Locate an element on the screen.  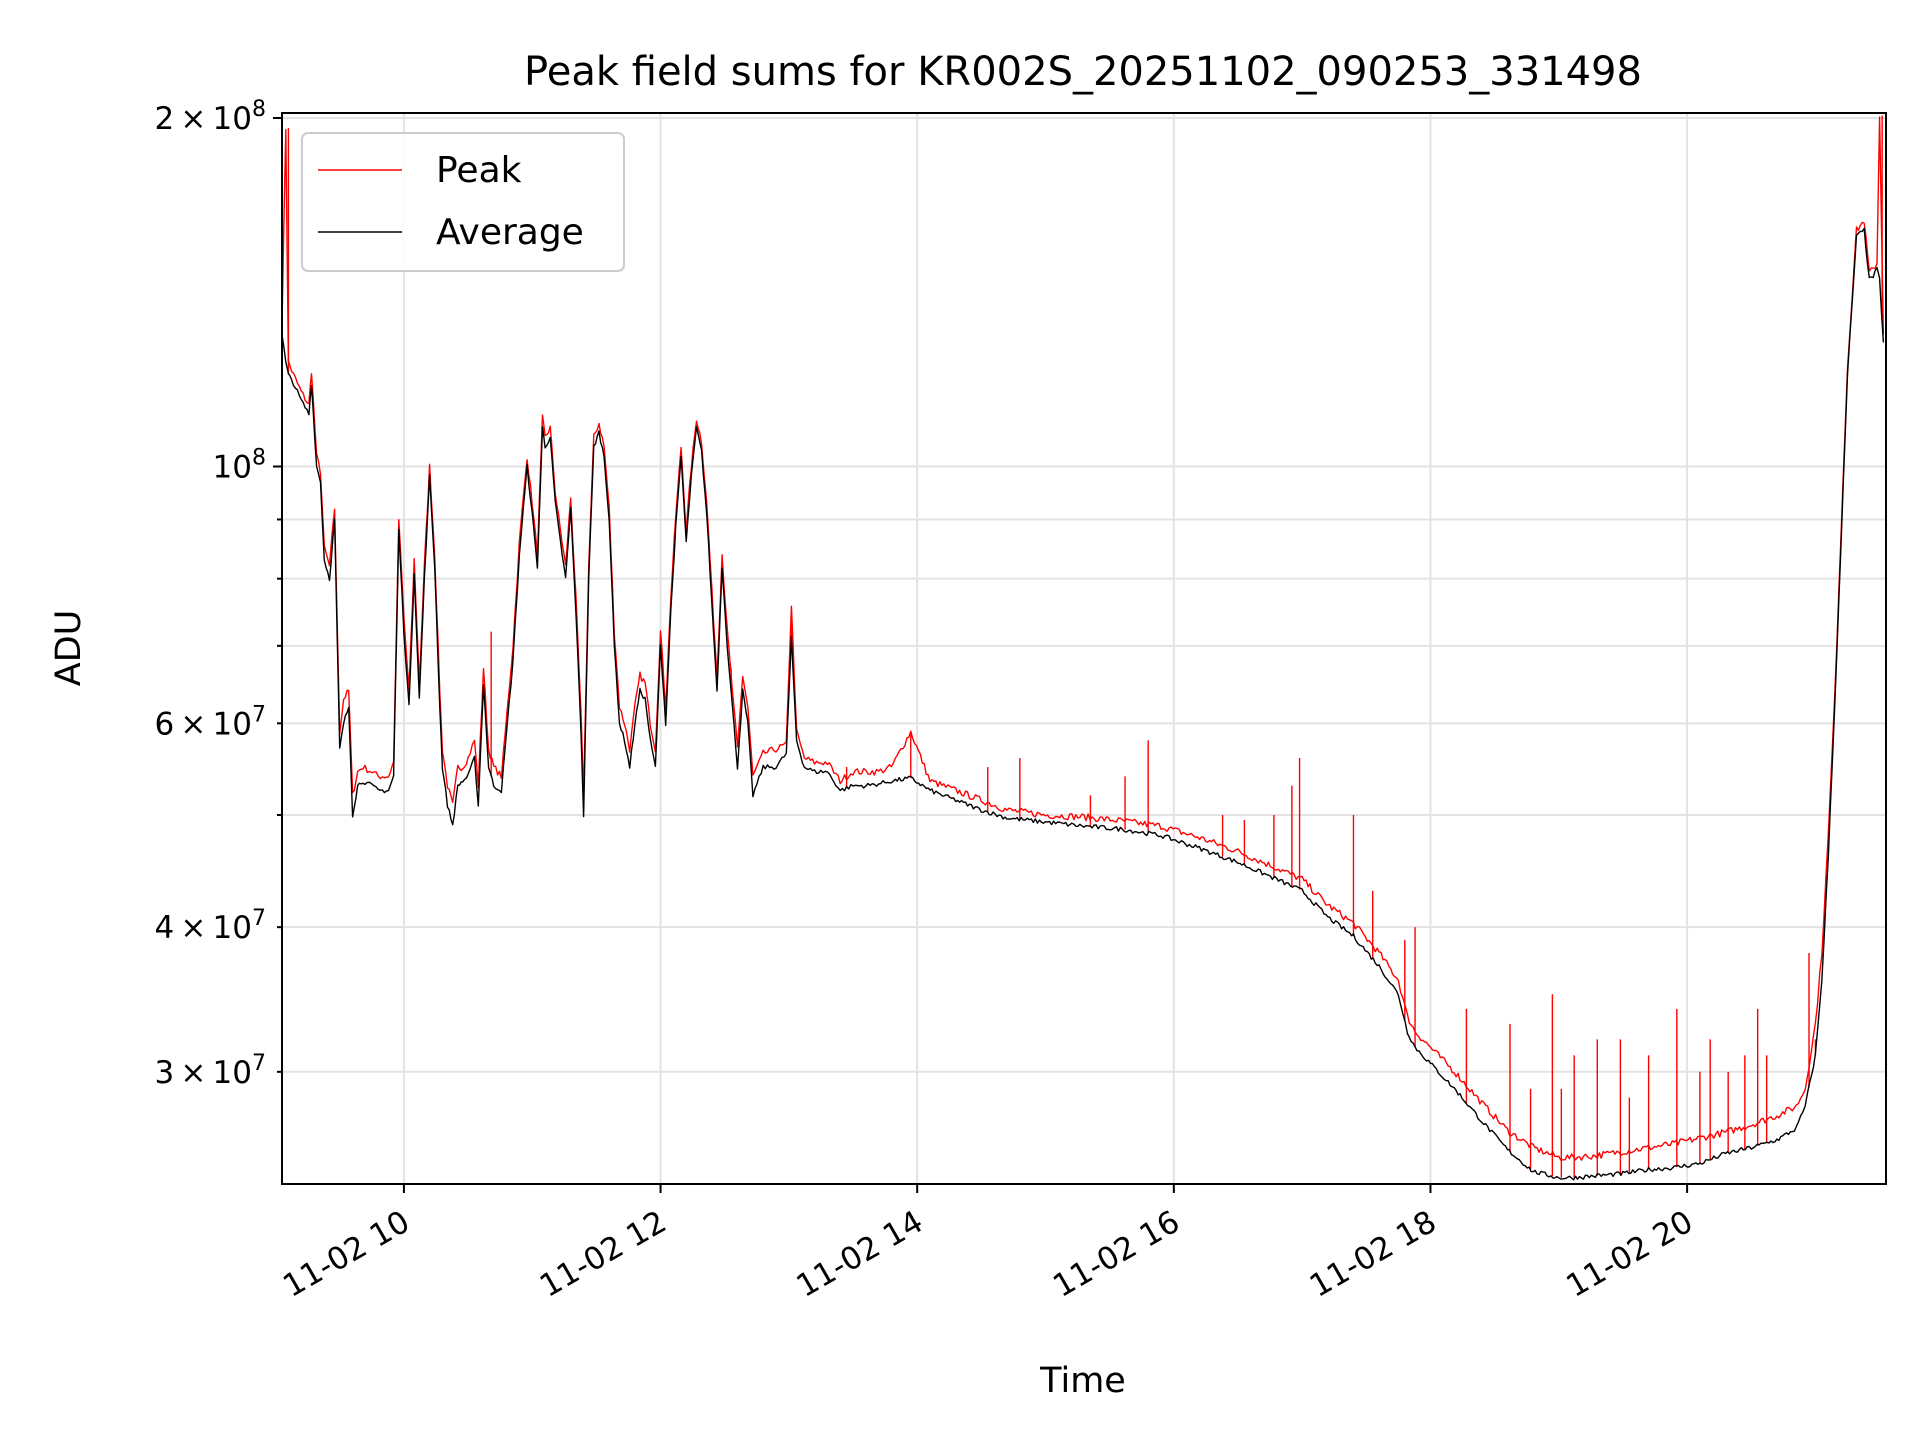
y-tick-label: 108 is located at coordinates (239, 465).